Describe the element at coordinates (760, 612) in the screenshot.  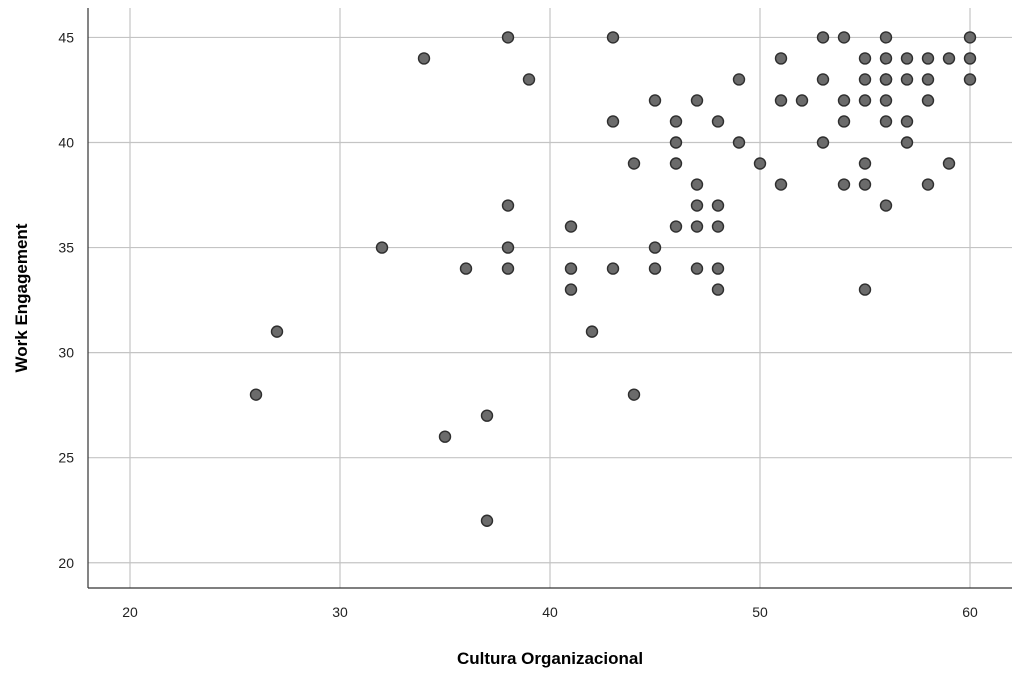
I see `x-tick-label-50: 50` at that location.